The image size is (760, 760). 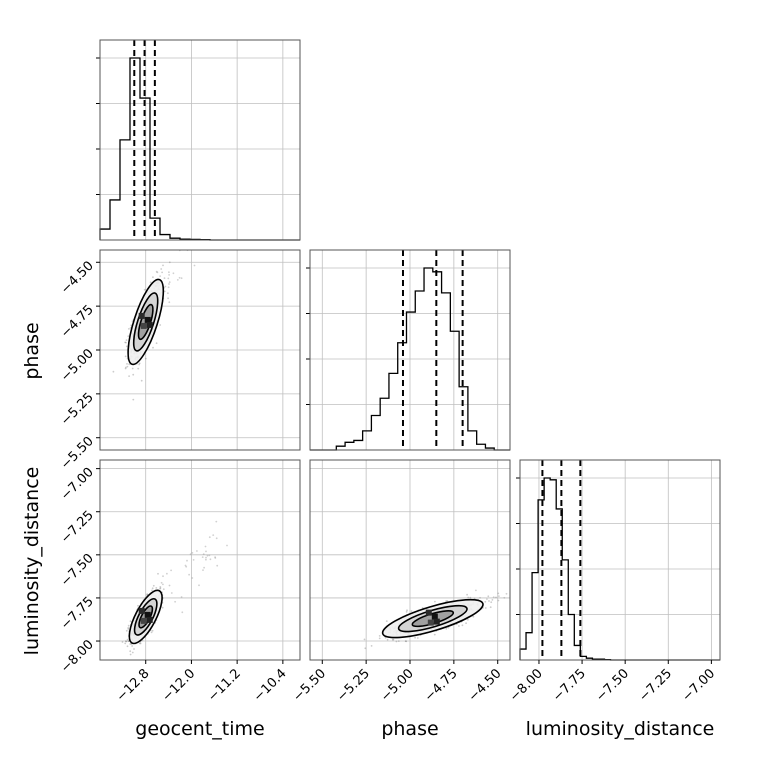 I want to click on x-axis-label-phase: phase, so click(x=409, y=729).